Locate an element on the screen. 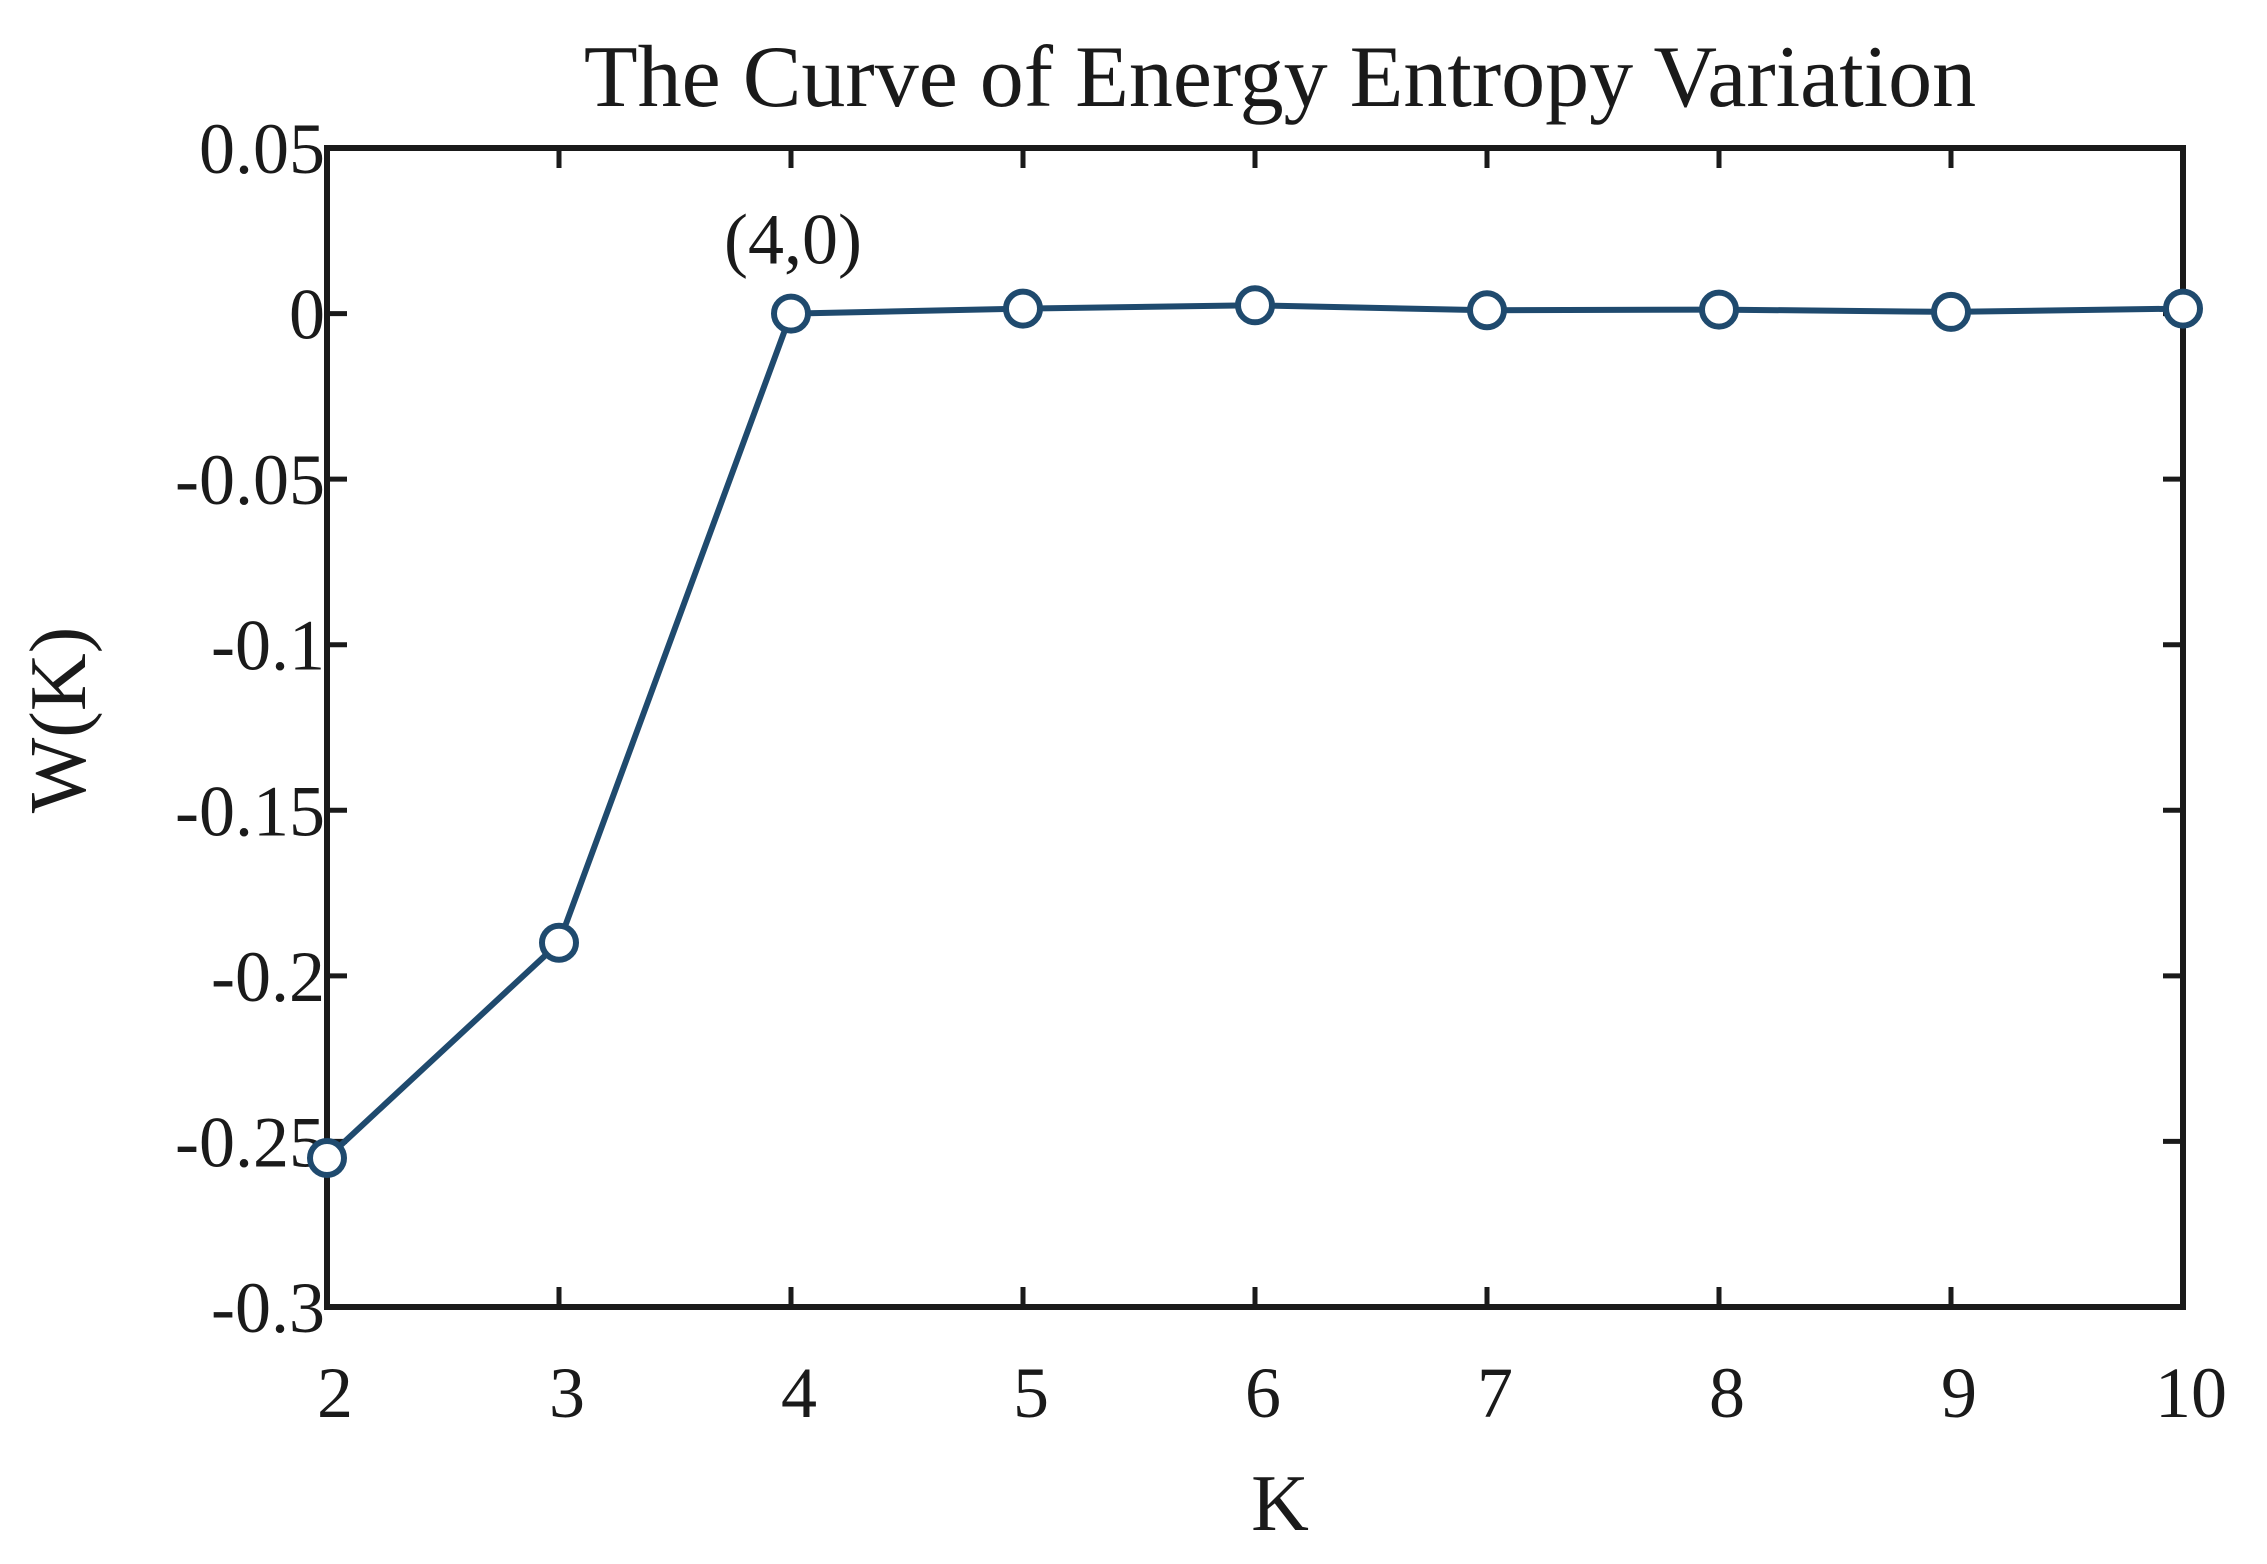 This screenshot has height=1564, width=2267. chart-title: The Curve of Energy Entropy Variation is located at coordinates (1280, 77).